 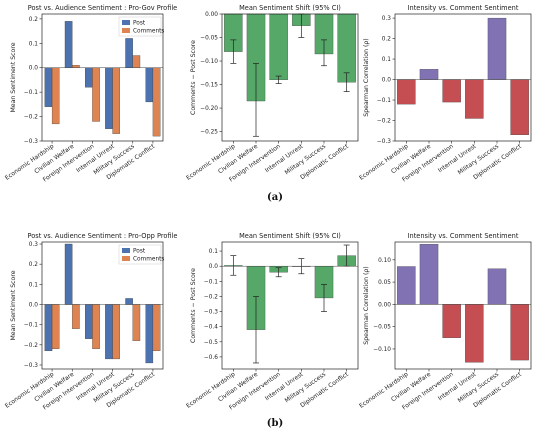 I want to click on panel-label-b: (b), so click(x=275, y=423).